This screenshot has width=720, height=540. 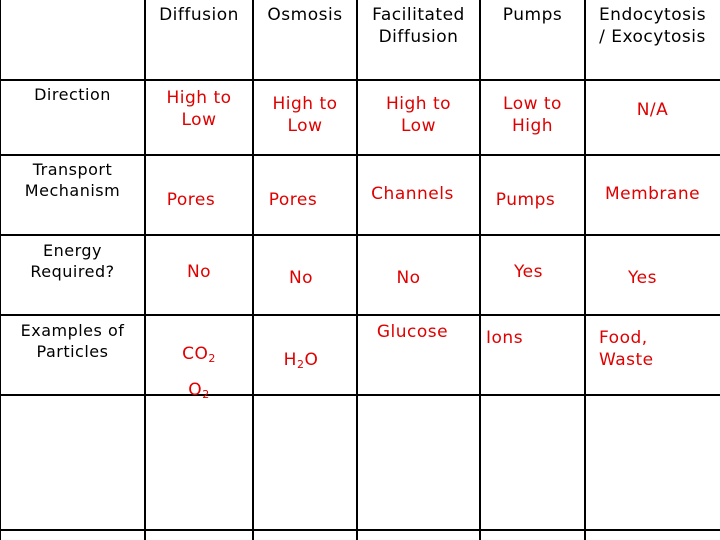 I want to click on cell-direction-diffusion: High to Low, so click(x=199, y=109).